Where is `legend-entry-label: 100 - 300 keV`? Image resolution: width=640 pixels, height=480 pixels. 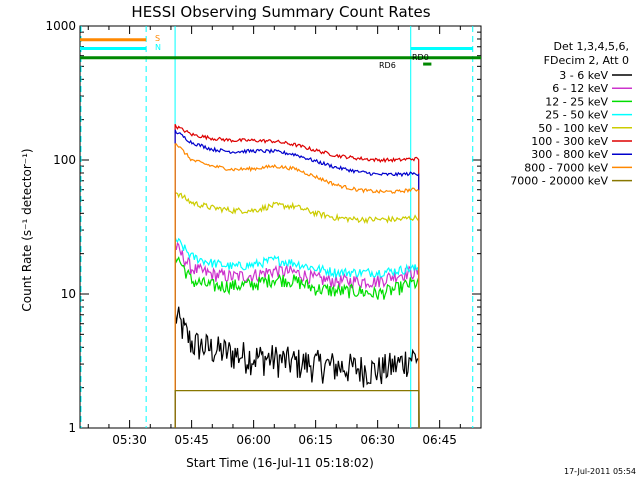 legend-entry-label: 100 - 300 keV is located at coordinates (569, 141).